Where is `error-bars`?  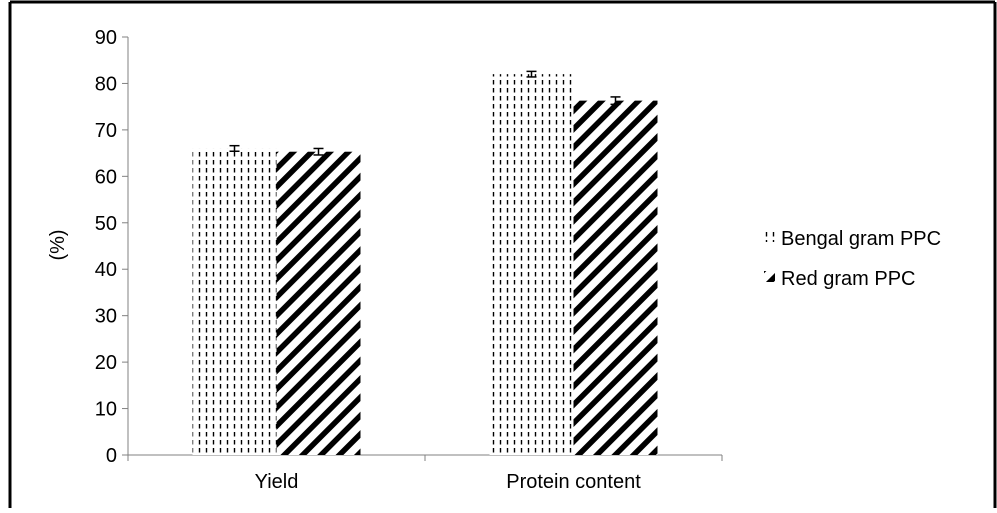
error-bars is located at coordinates (425, 113).